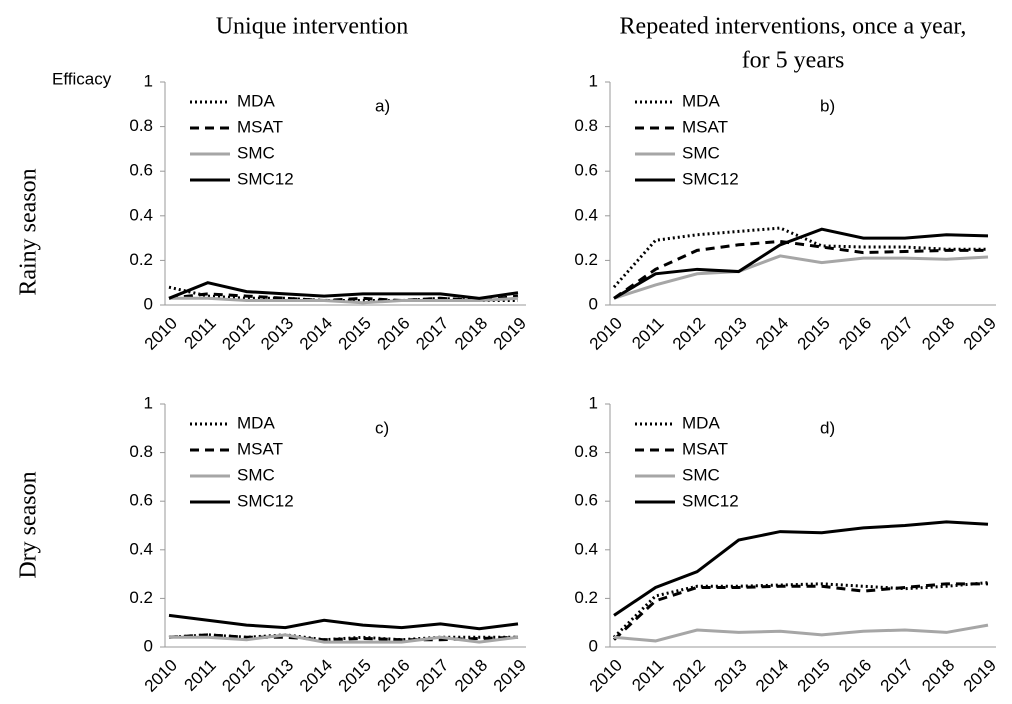 The image size is (1012, 704). Describe the element at coordinates (29, 231) in the screenshot. I see `row-label: Rainy season` at that location.